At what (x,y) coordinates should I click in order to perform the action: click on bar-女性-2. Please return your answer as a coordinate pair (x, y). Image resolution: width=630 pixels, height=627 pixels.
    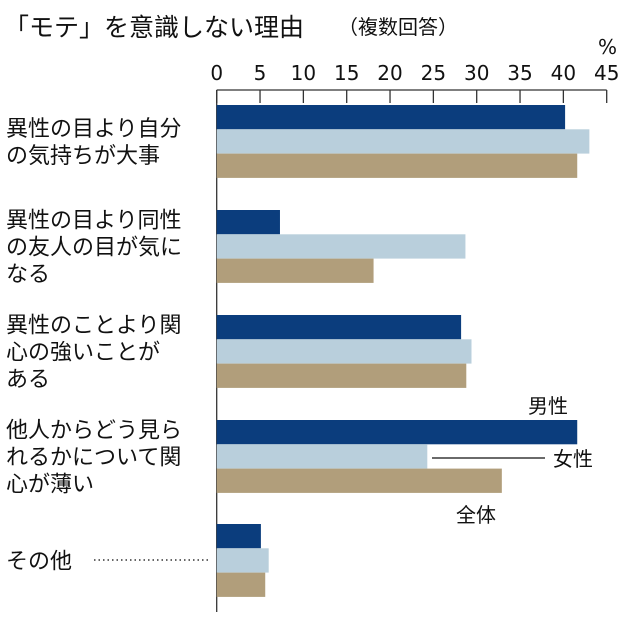
    Looking at the image, I should click on (344, 351).